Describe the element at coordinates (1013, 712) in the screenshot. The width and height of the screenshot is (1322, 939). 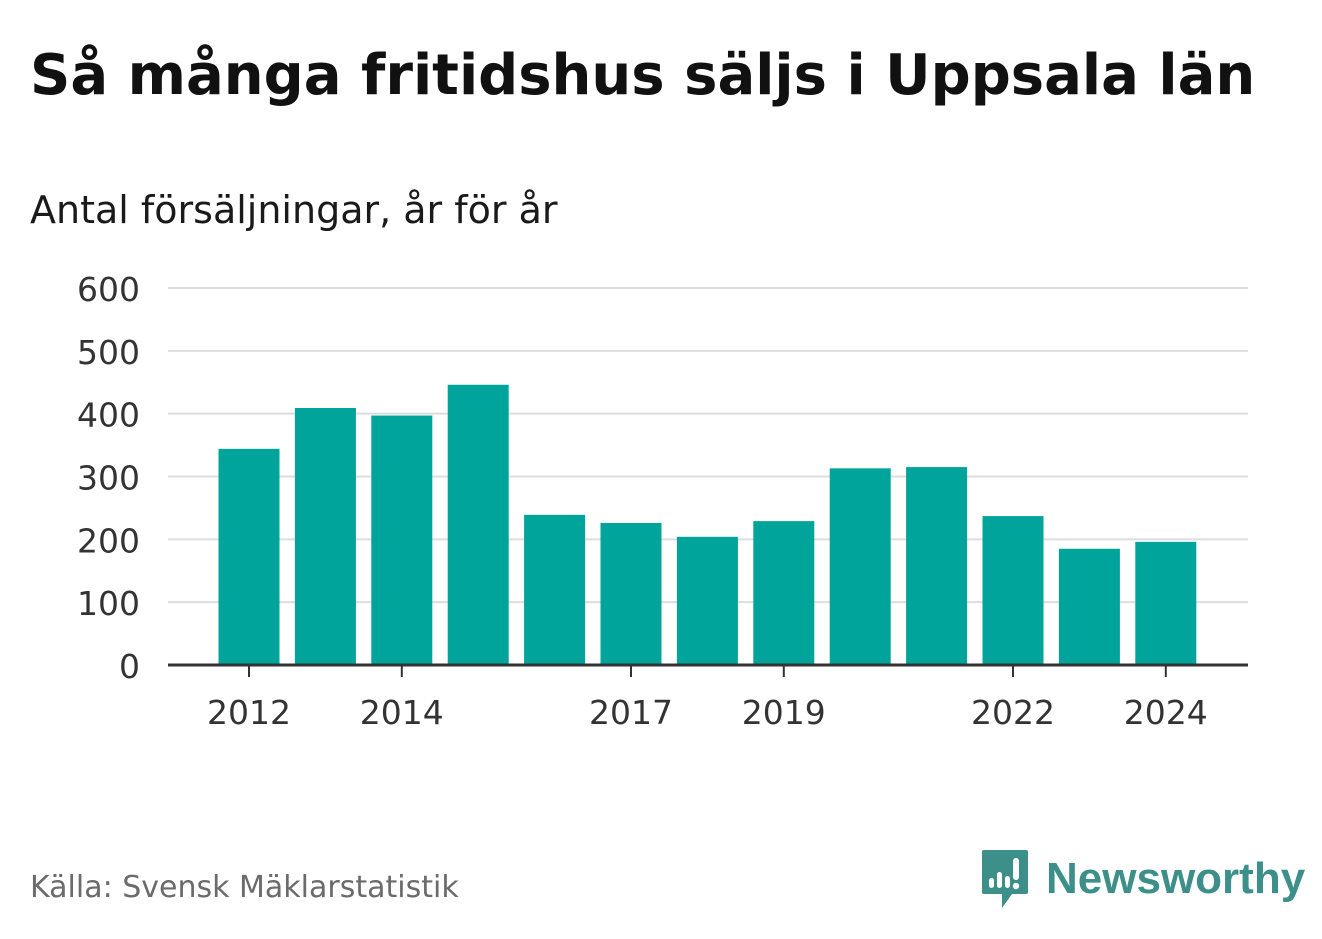
I see `x-tick-label: 2022` at that location.